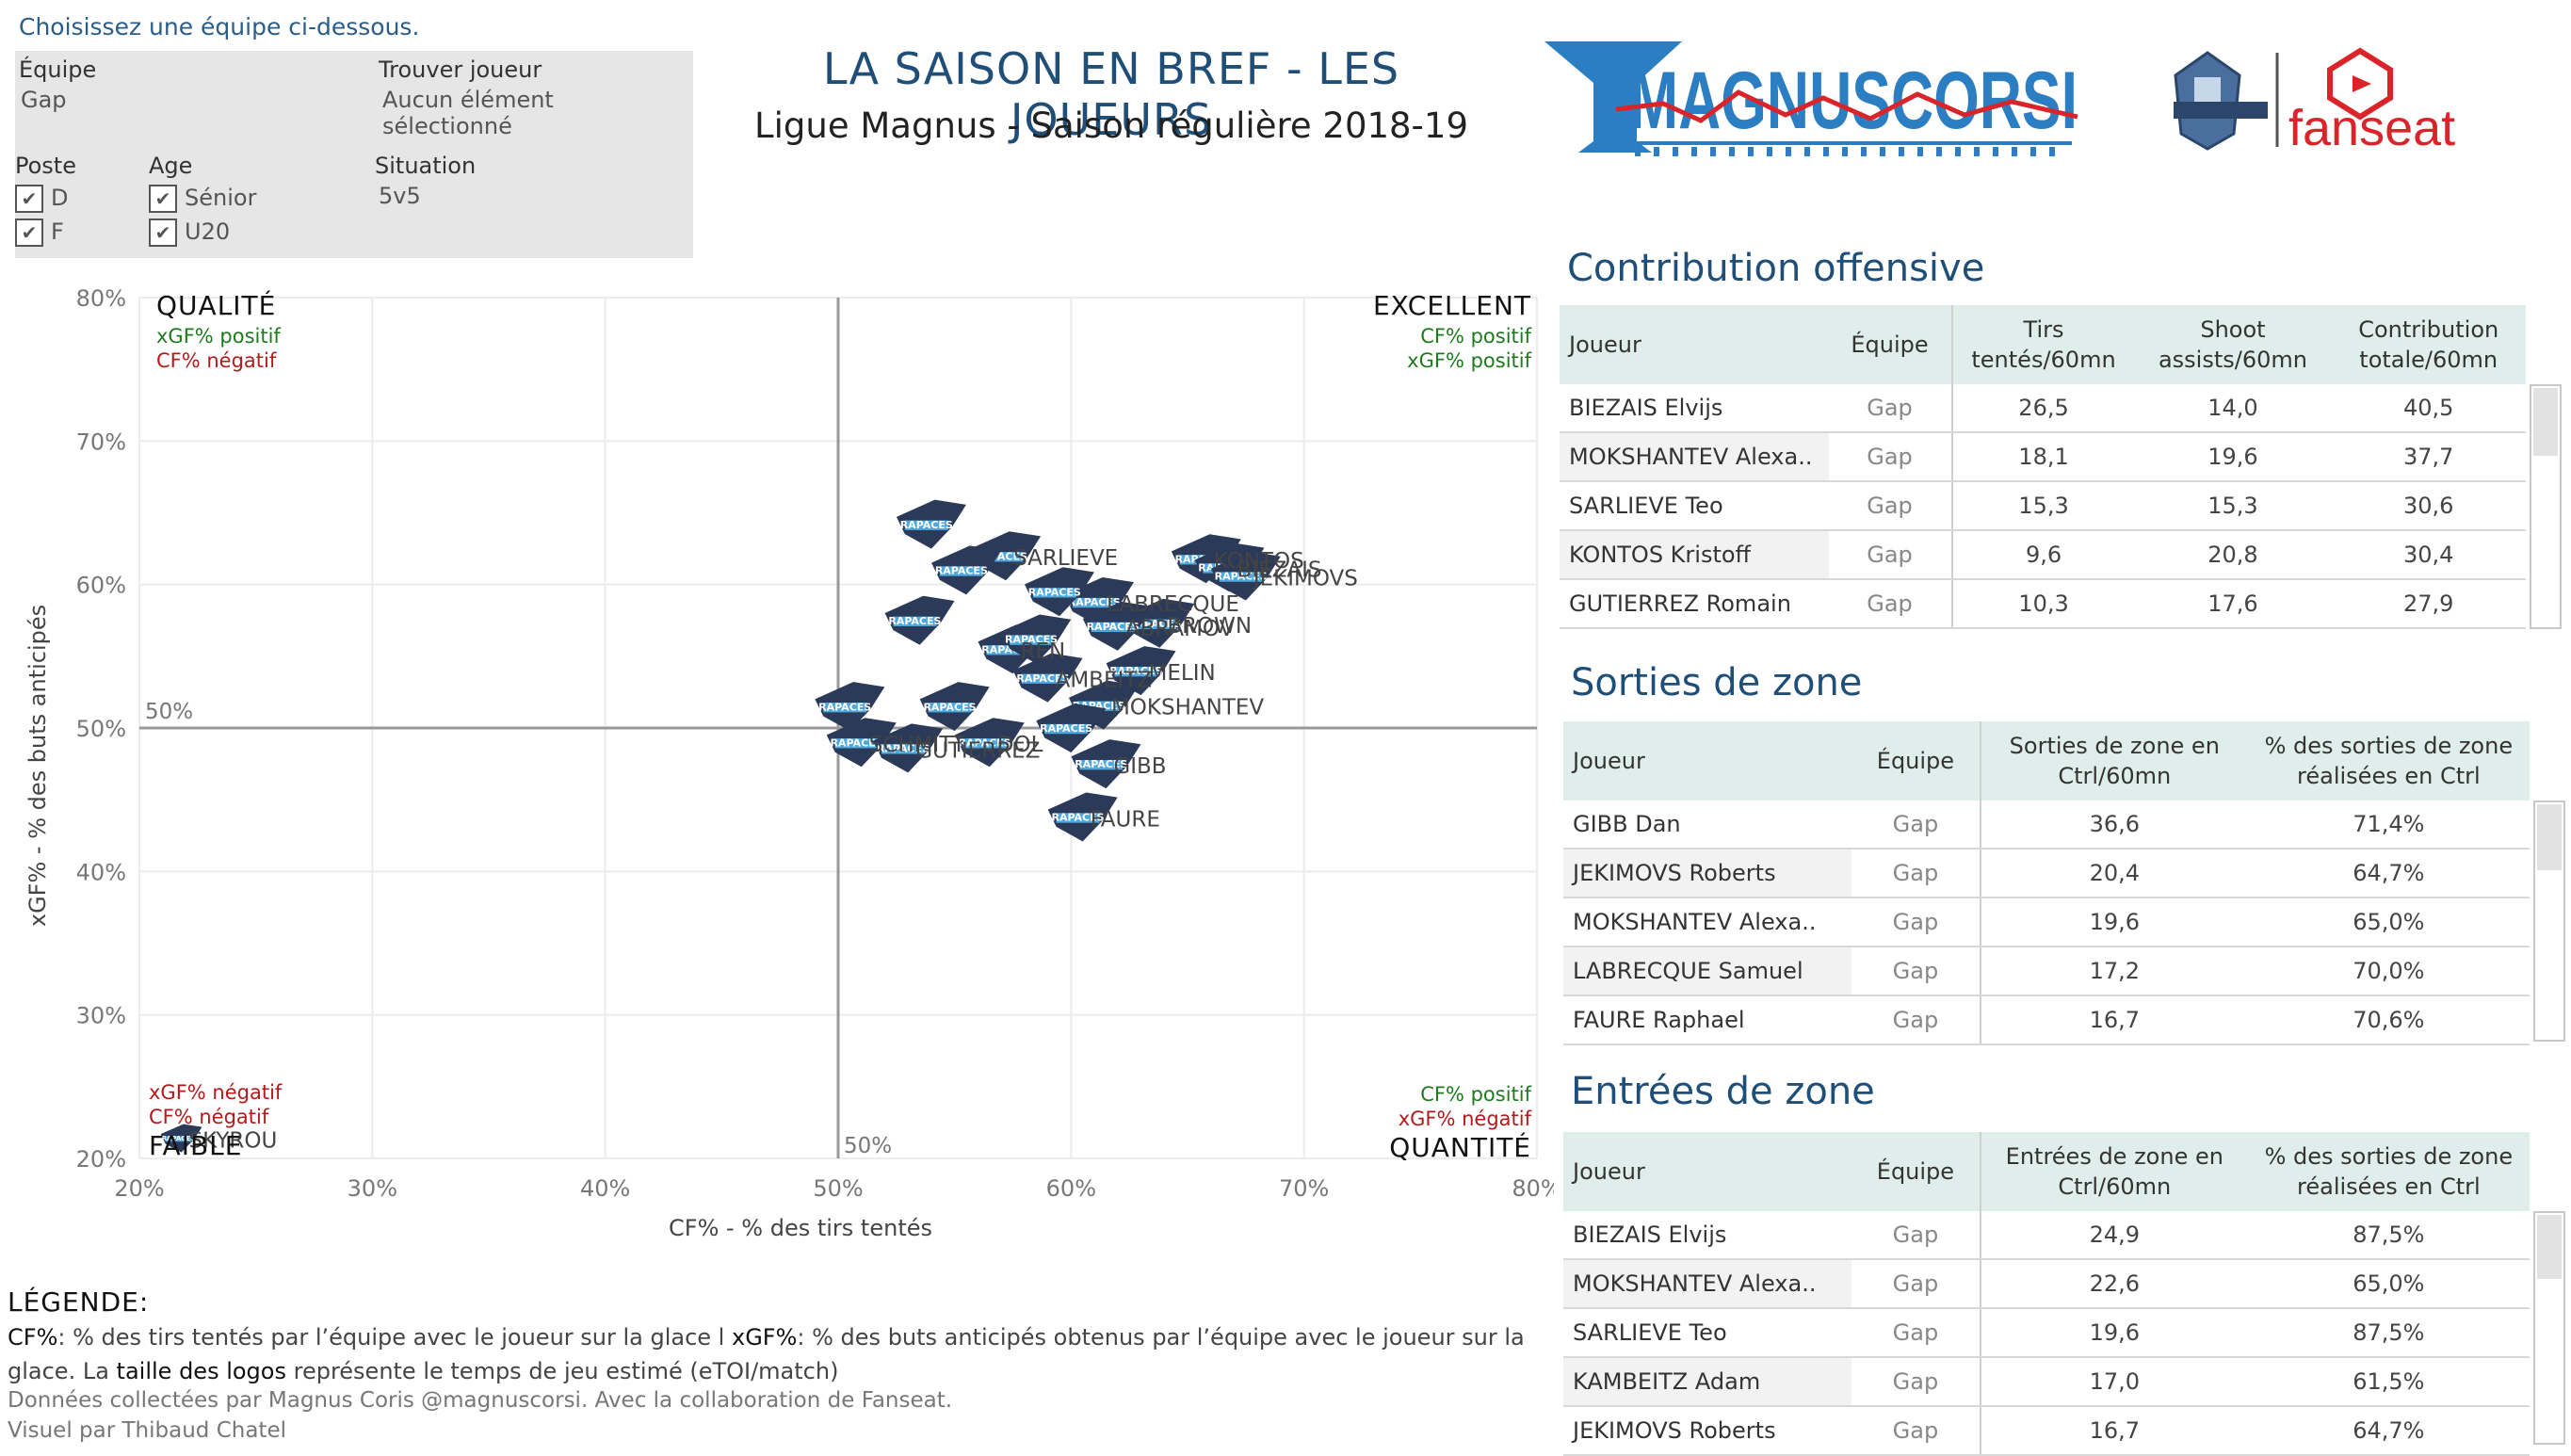 This screenshot has width=2571, height=1456. Describe the element at coordinates (171, 166) in the screenshot. I see `age-filter-label: Age` at that location.